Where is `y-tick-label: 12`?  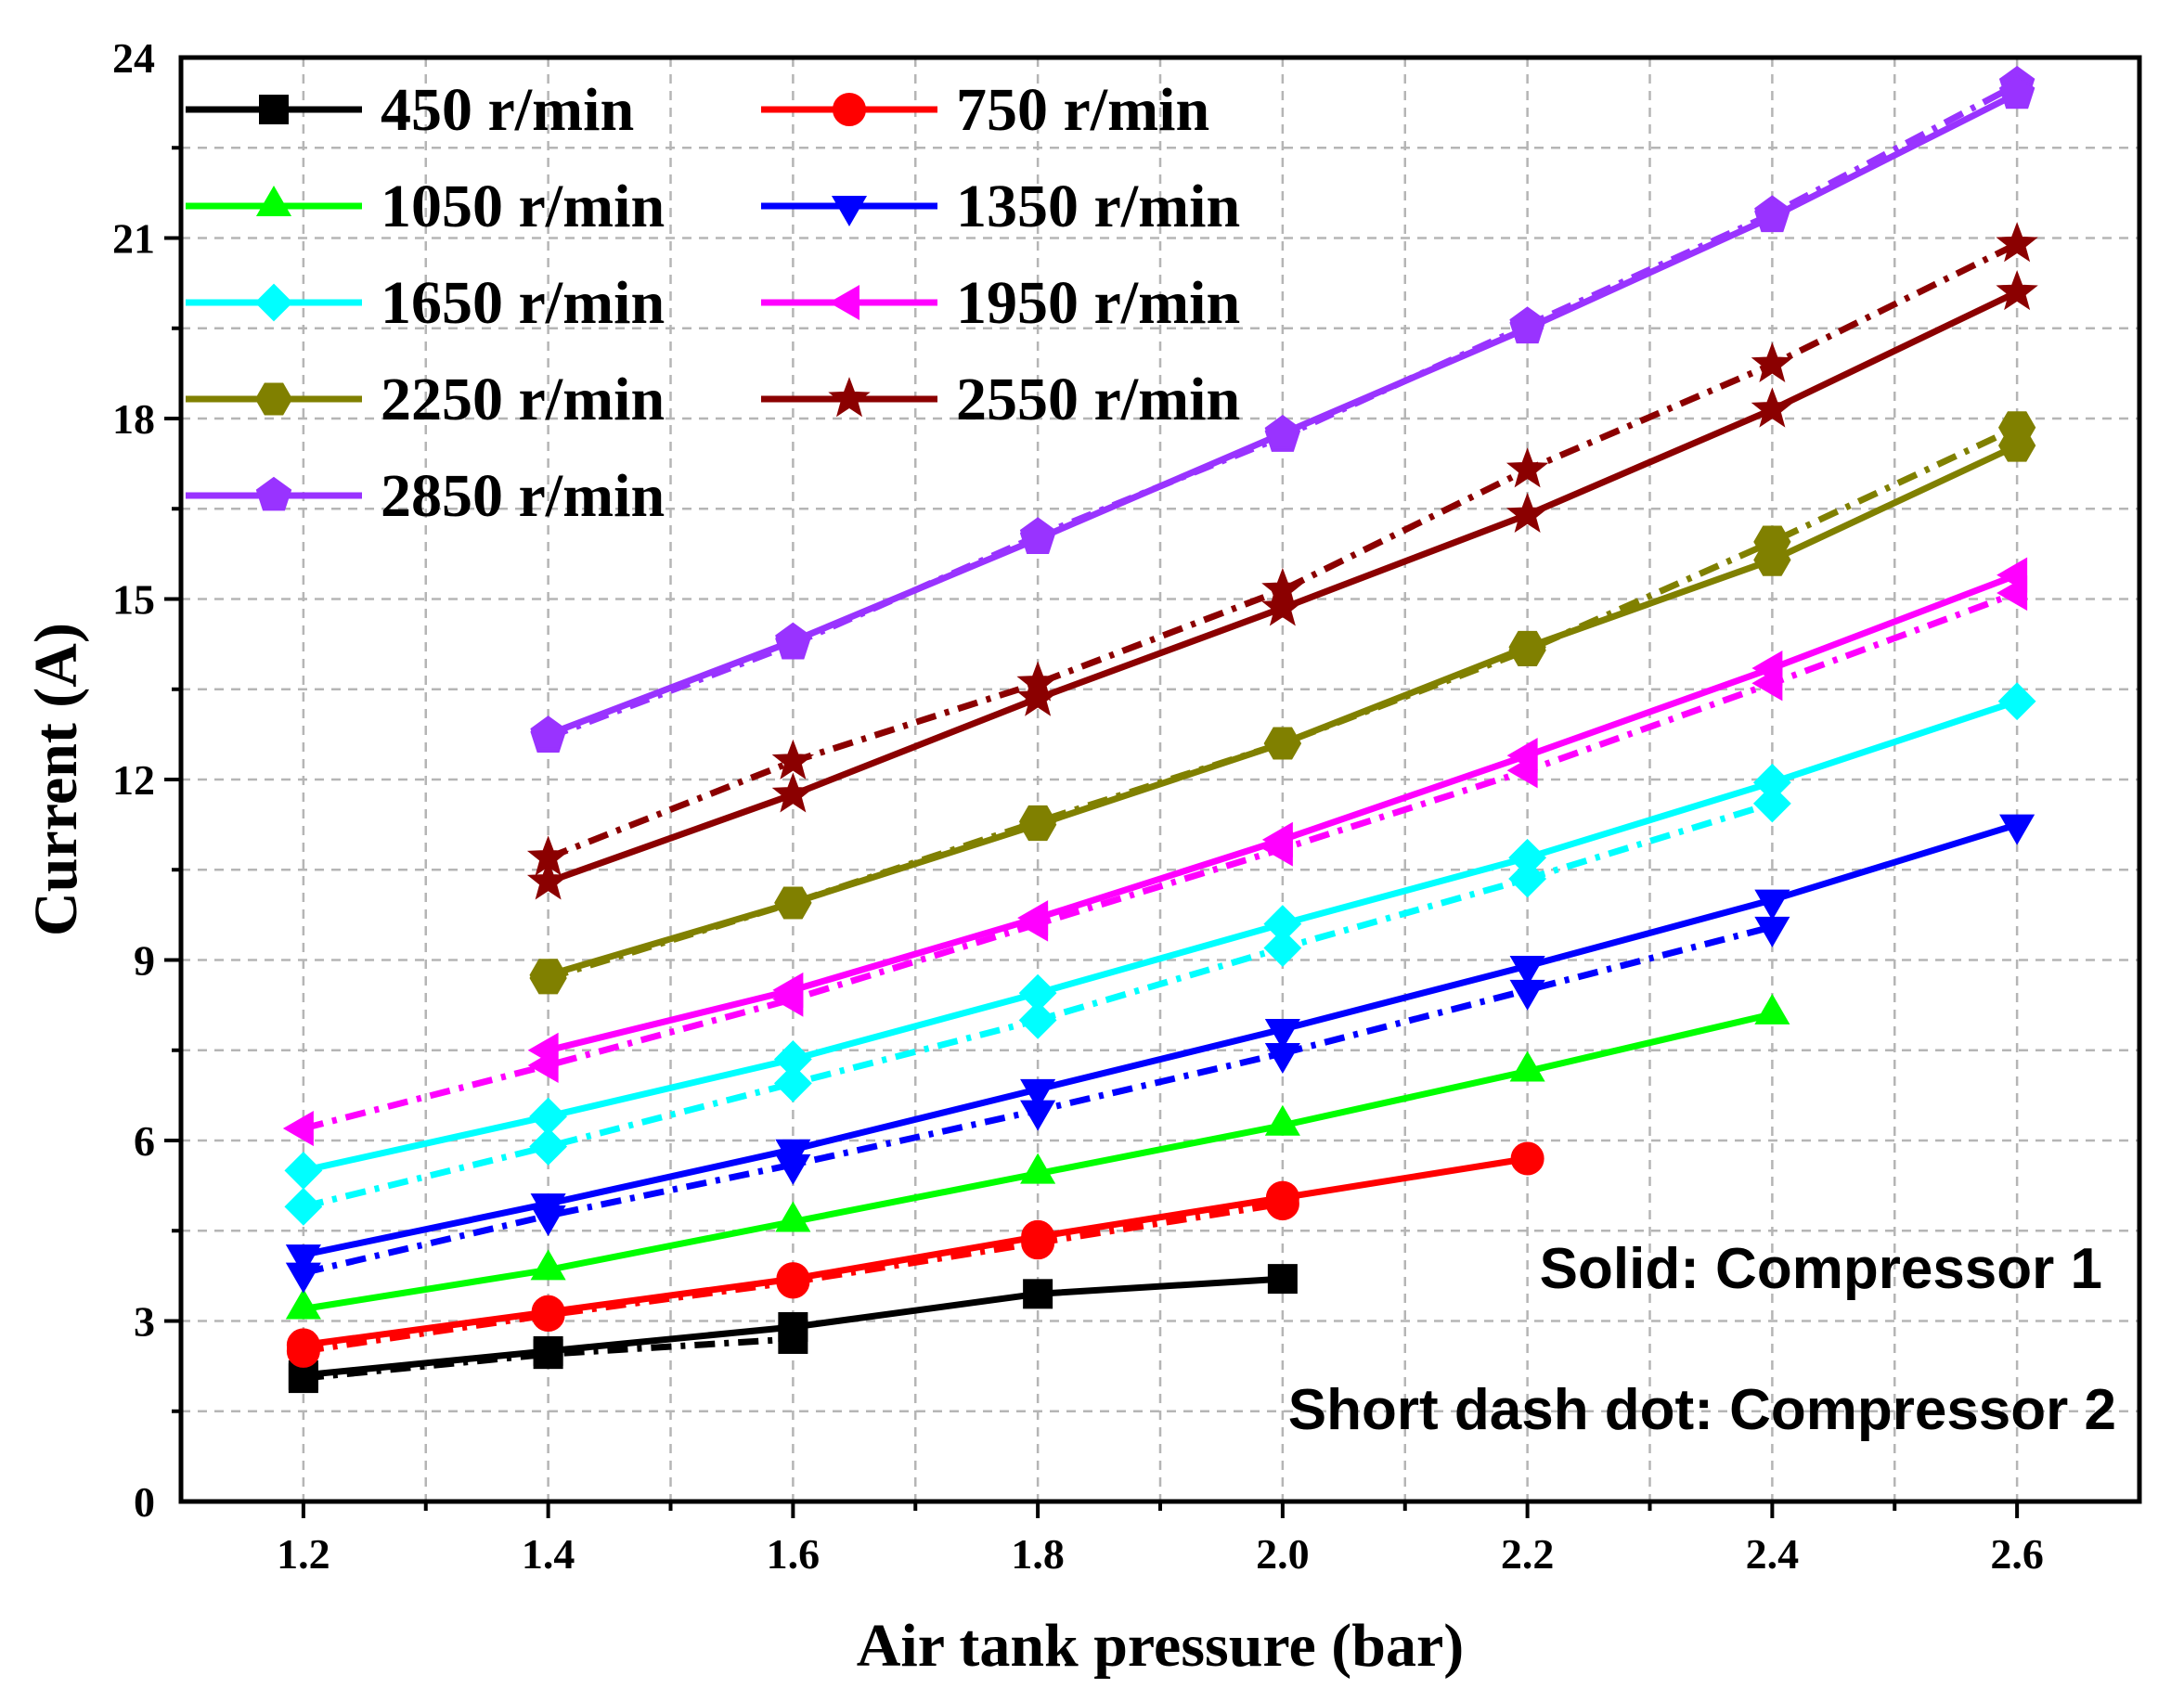
y-tick-label: 12 is located at coordinates (133, 780).